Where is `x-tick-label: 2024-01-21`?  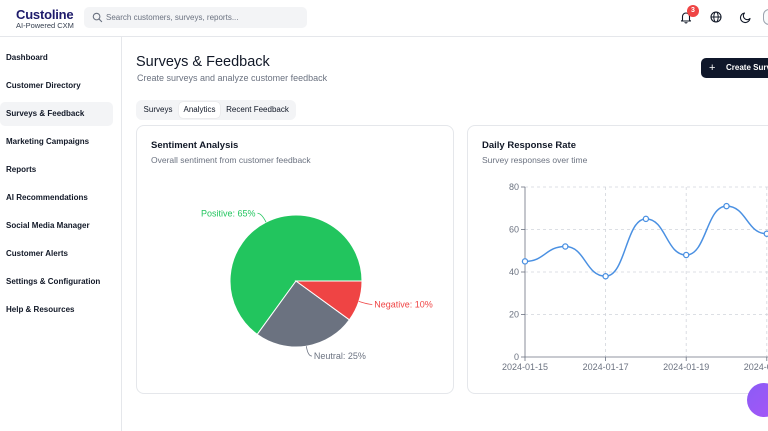
x-tick-label: 2024-01-21 is located at coordinates (756, 367).